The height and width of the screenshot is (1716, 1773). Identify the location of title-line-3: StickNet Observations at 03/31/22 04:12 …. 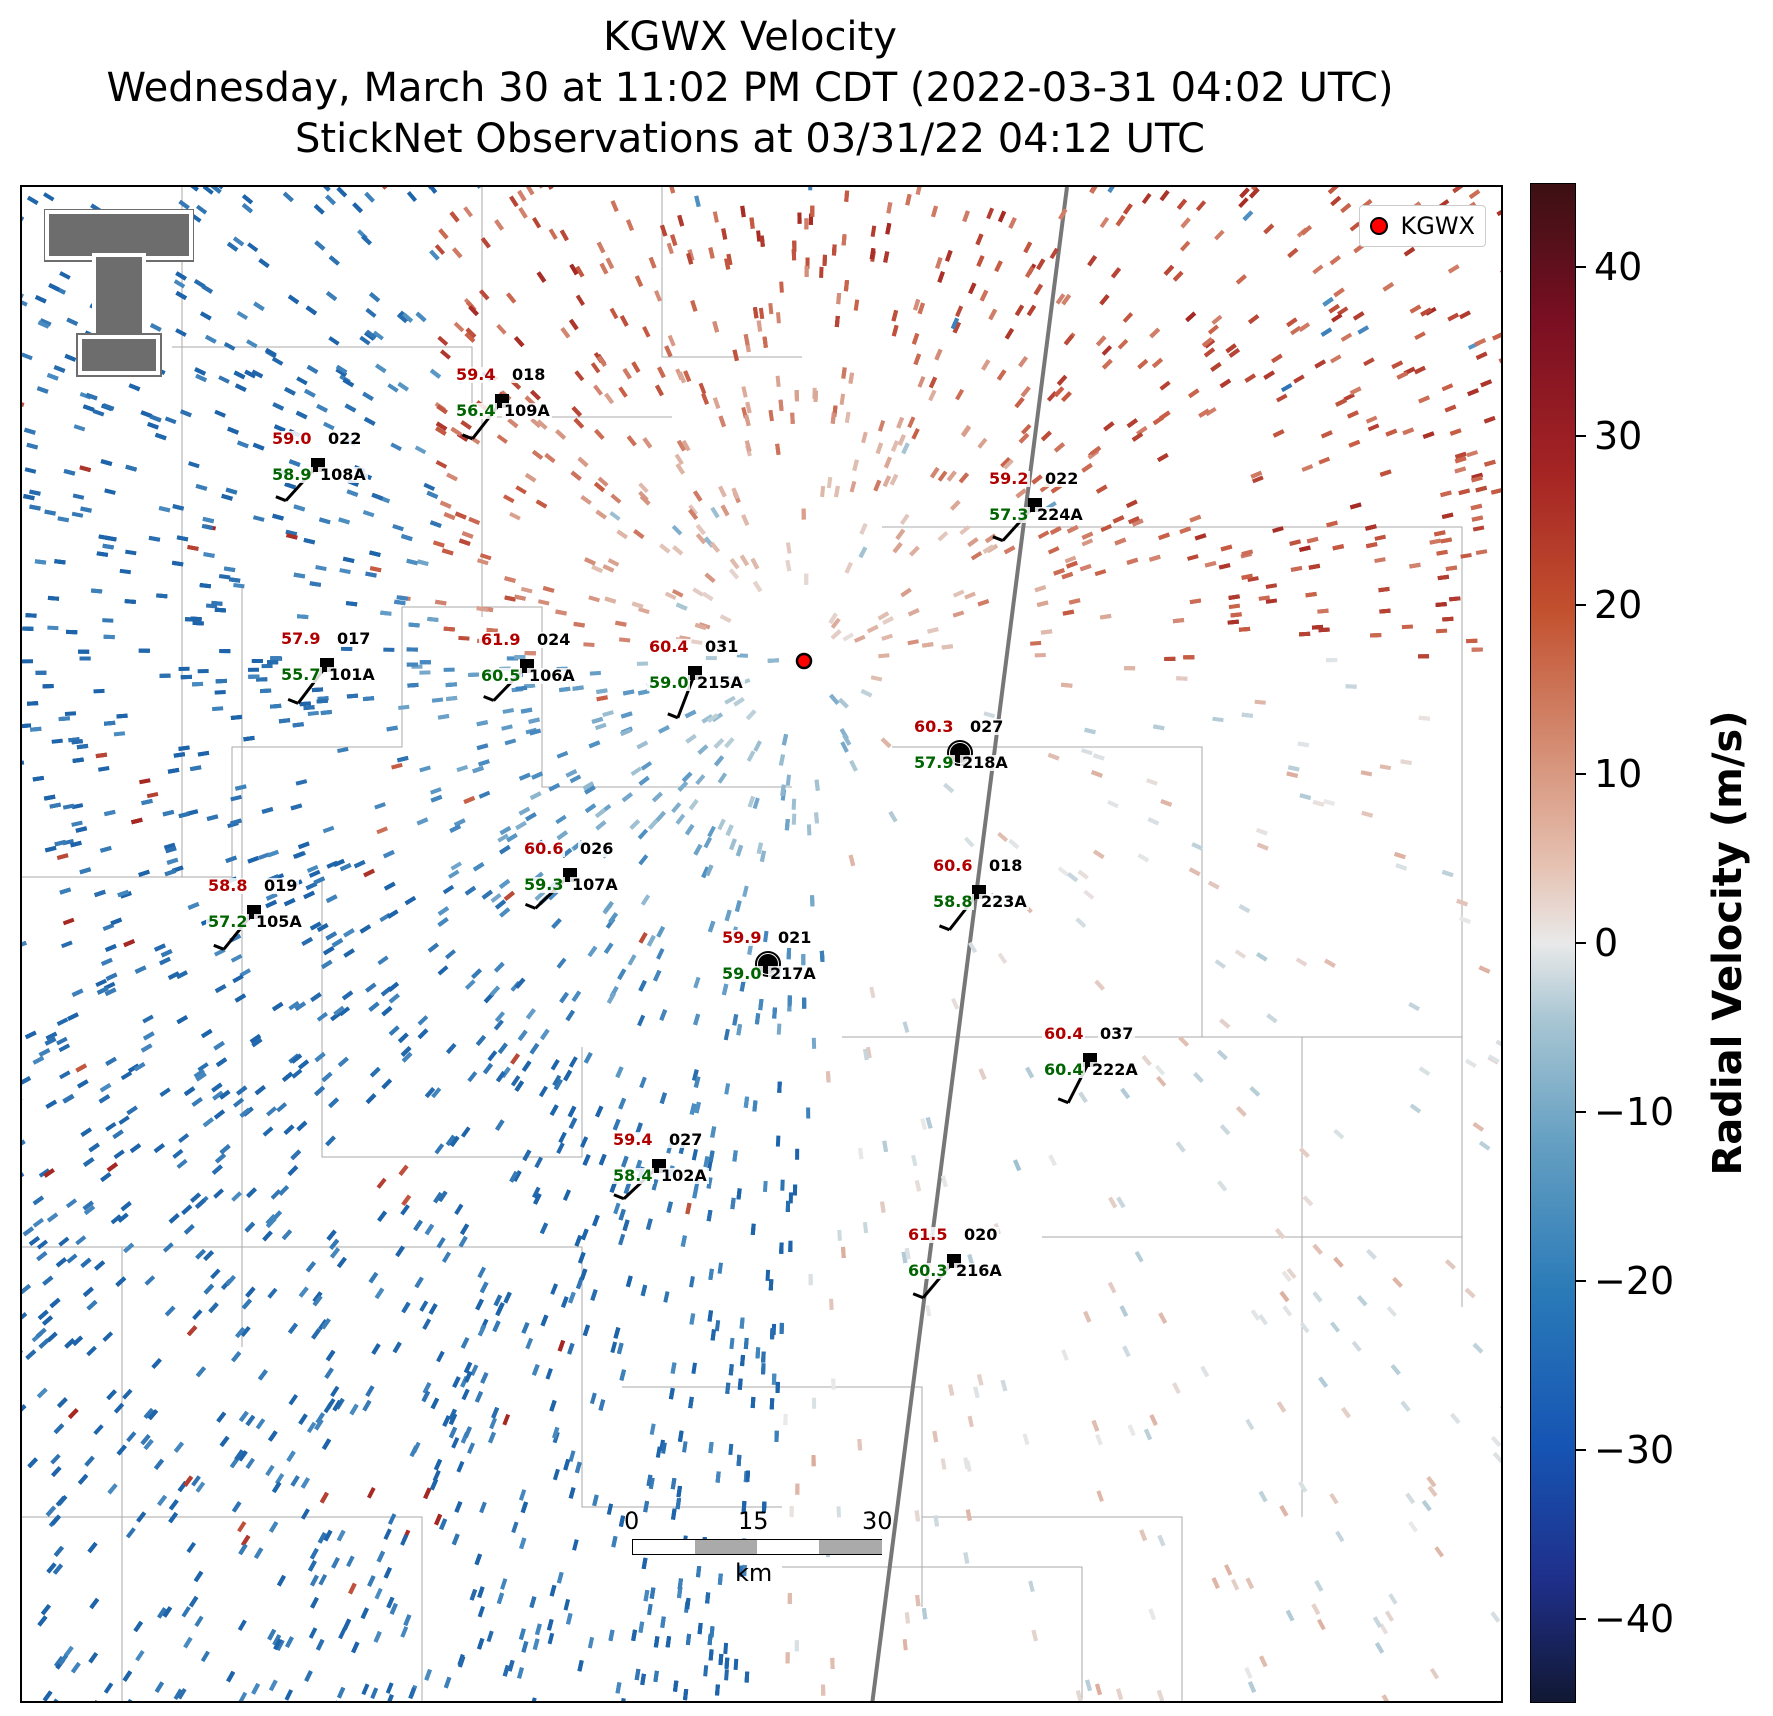
(750, 139).